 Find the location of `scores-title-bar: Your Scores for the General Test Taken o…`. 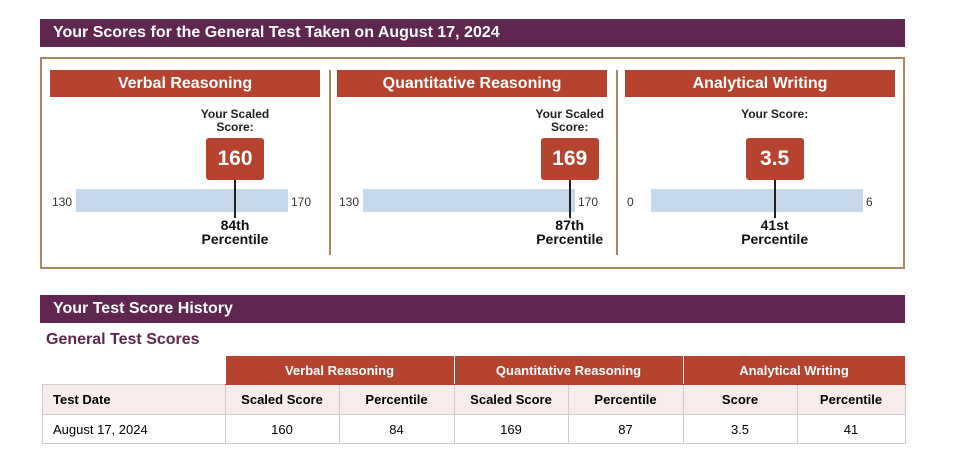

scores-title-bar: Your Scores for the General Test Taken o… is located at coordinates (472, 33).